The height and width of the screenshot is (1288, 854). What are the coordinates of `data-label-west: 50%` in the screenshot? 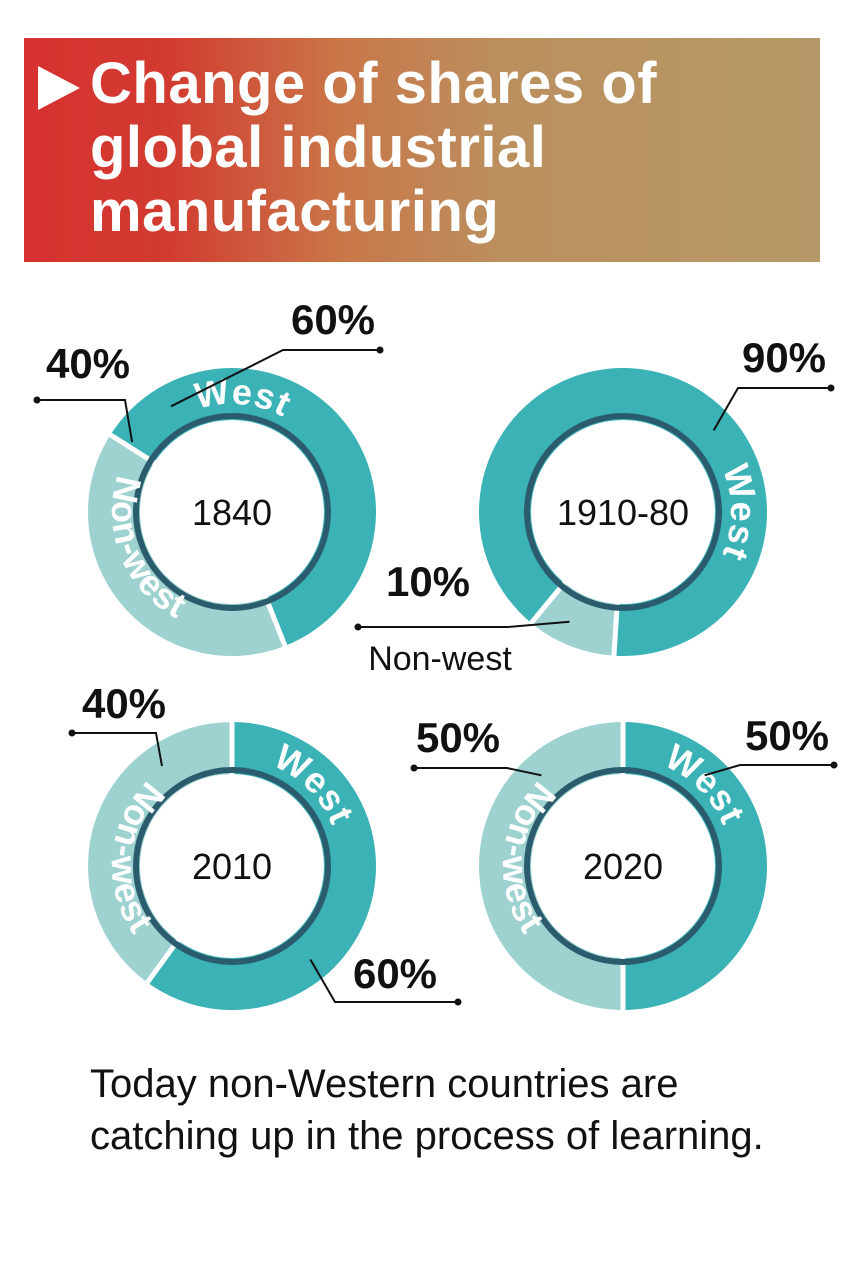 It's located at (787, 735).